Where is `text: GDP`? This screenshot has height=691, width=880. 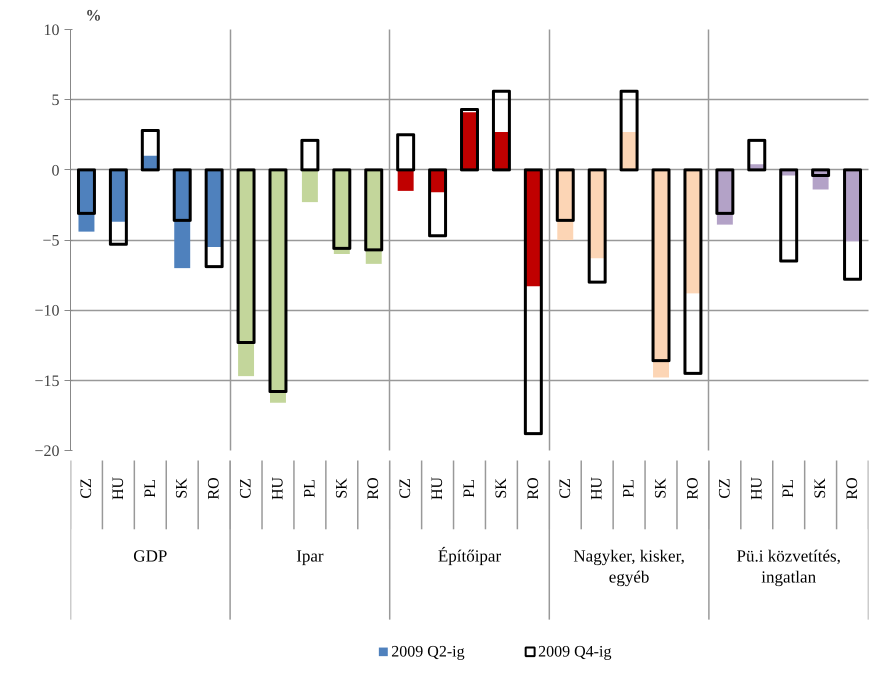
text: GDP is located at coordinates (150, 556).